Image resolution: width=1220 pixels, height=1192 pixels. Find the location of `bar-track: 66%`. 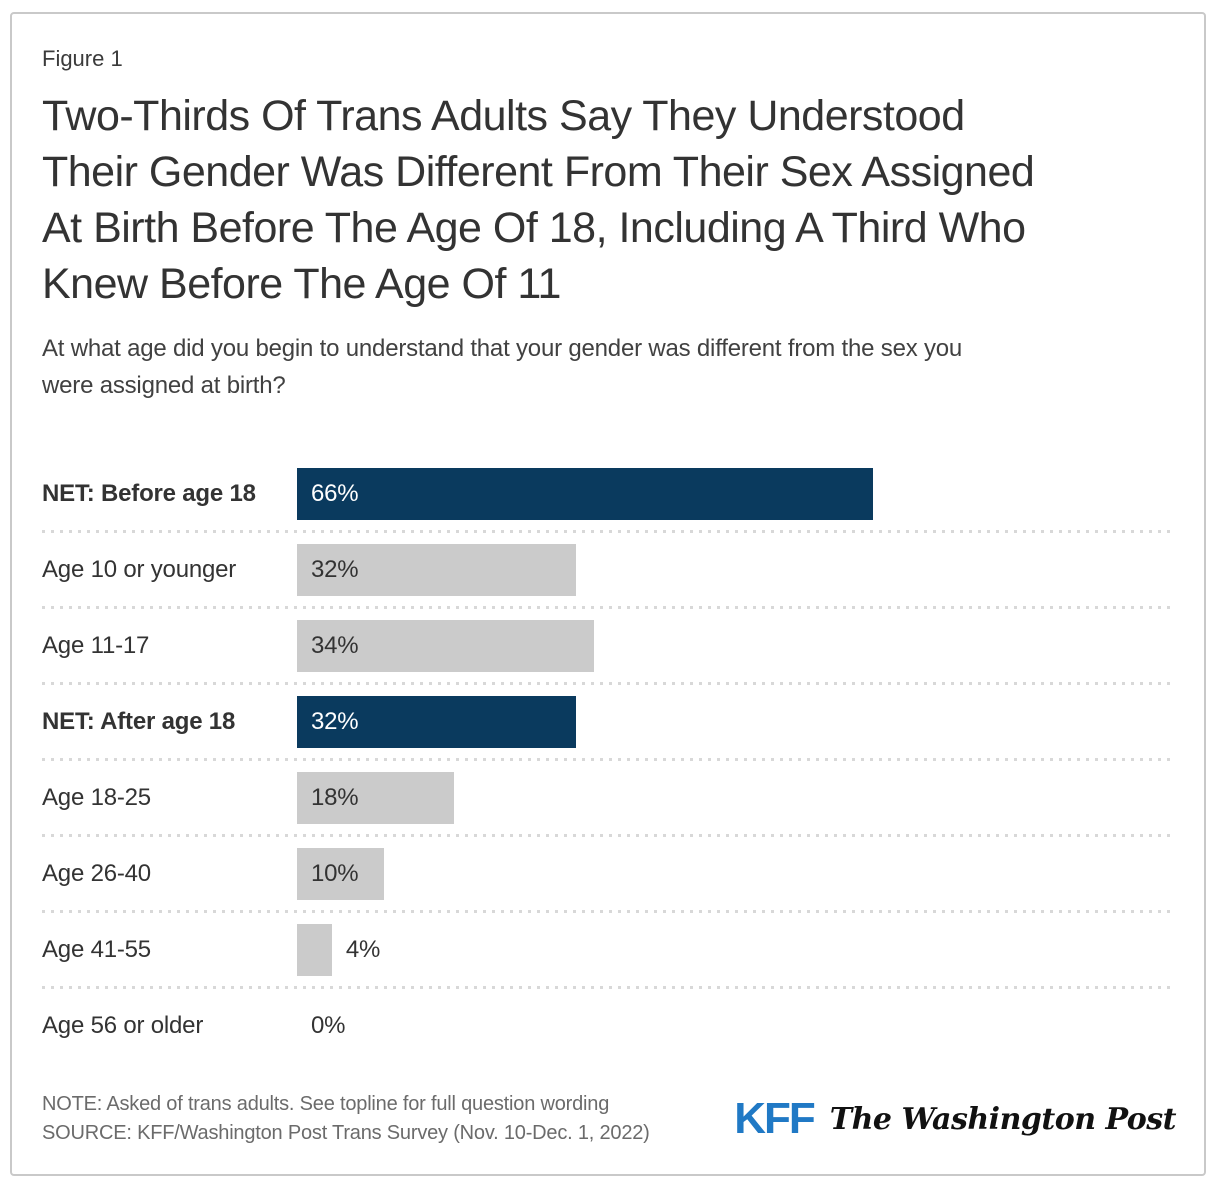

bar-track: 66% is located at coordinates (733, 494).